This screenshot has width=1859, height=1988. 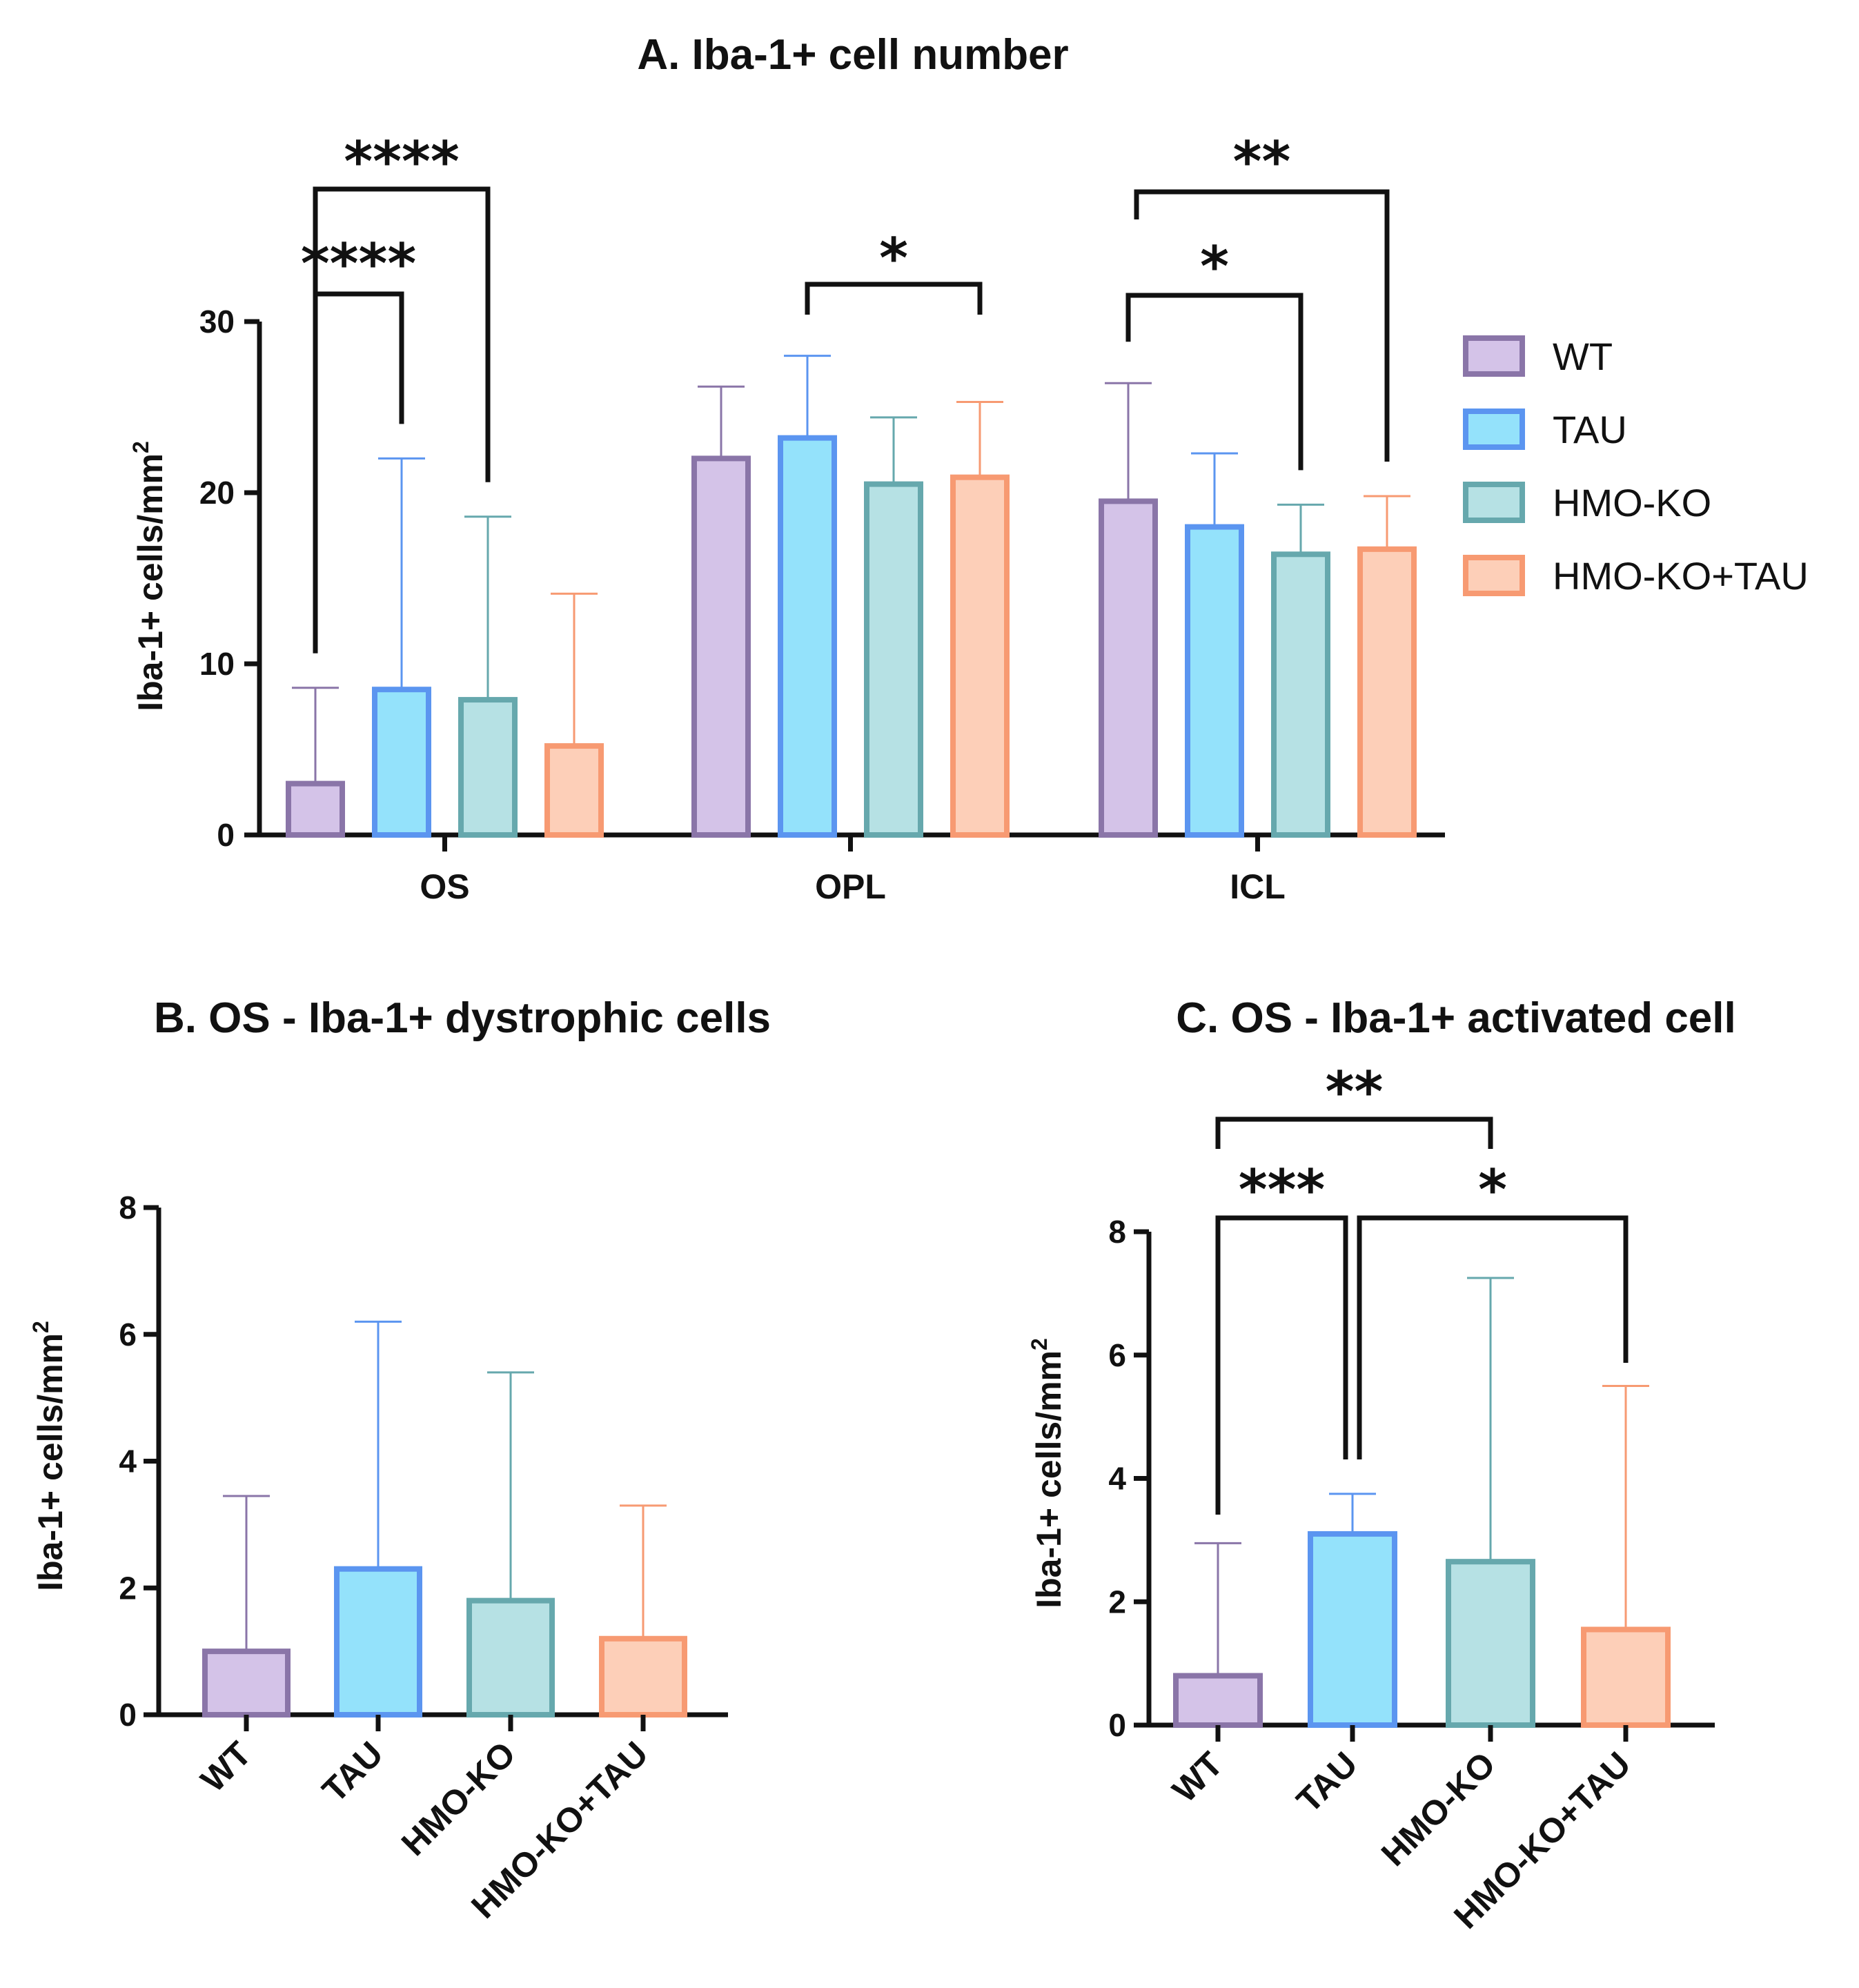 What do you see at coordinates (217, 664) in the screenshot?
I see `chart-a-y-tick-label: 10` at bounding box center [217, 664].